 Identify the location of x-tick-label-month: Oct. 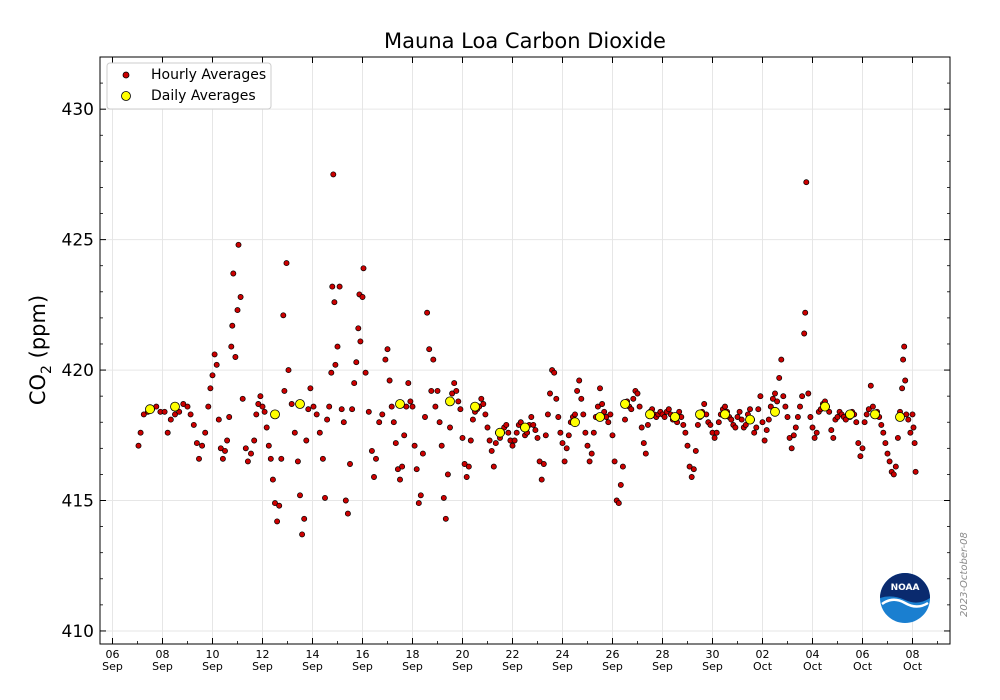
(763, 666).